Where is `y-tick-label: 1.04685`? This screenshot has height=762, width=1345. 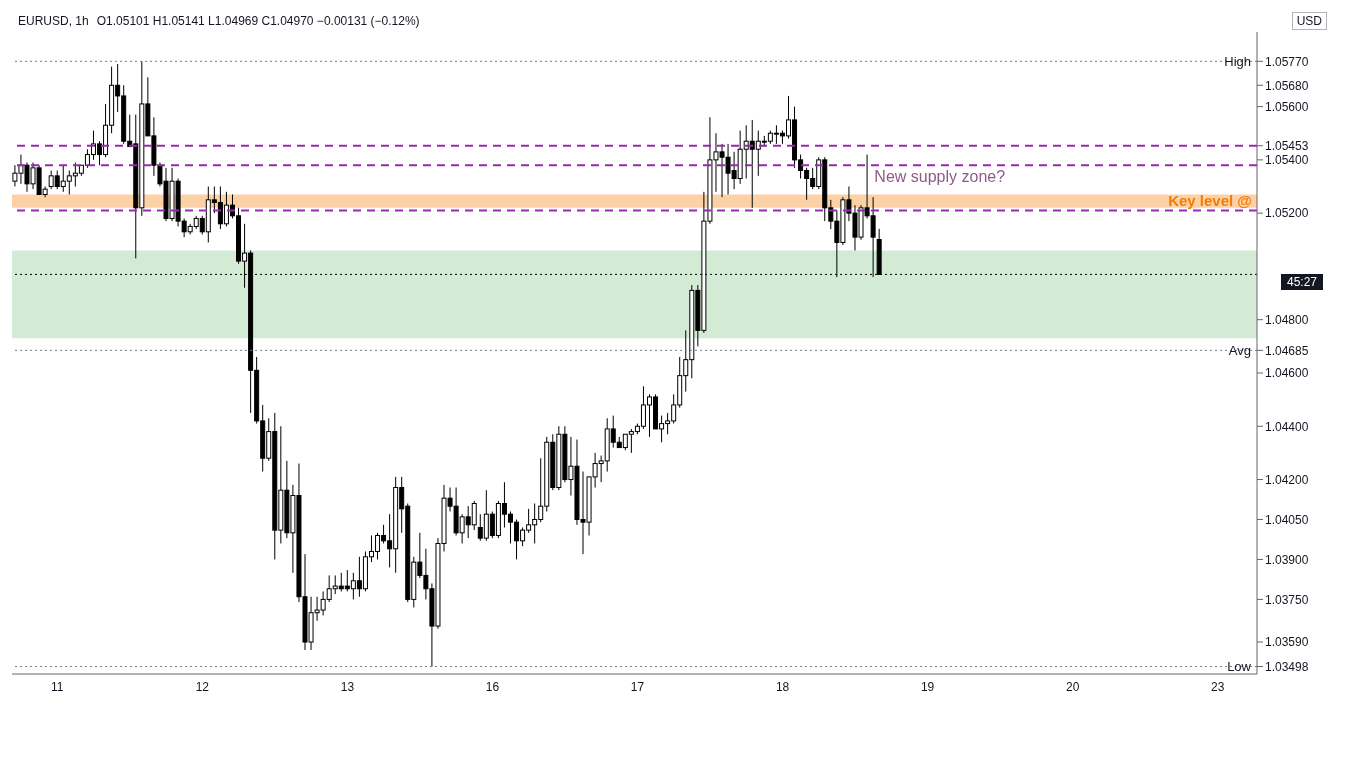
y-tick-label: 1.04685 is located at coordinates (1287, 350).